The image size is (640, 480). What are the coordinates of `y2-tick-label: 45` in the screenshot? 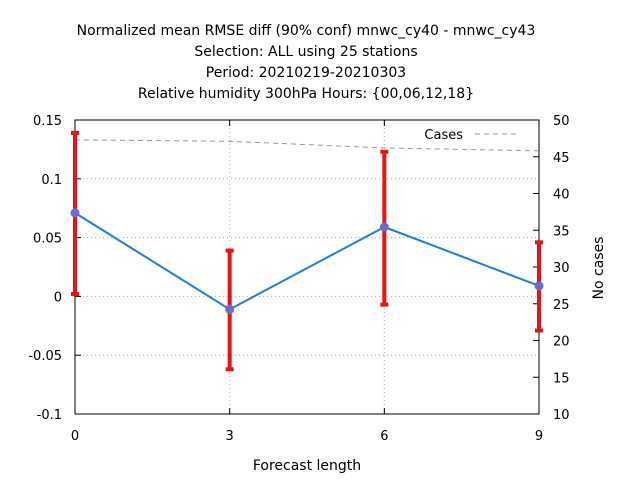 It's located at (561, 158).